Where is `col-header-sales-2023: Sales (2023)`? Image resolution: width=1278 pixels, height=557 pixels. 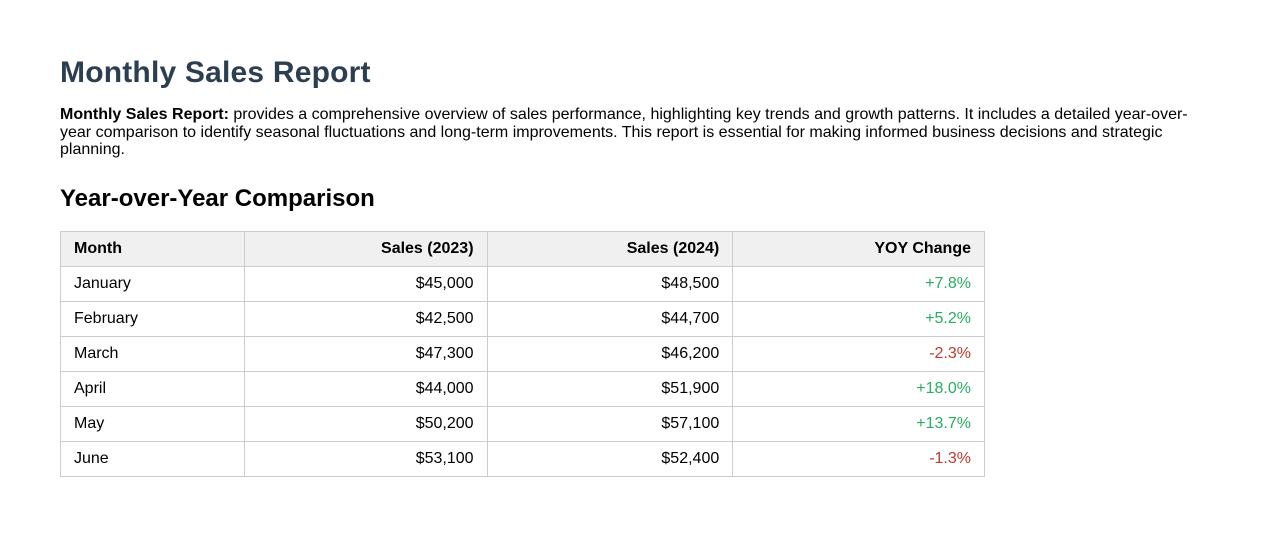
col-header-sales-2023: Sales (2023) is located at coordinates (365, 248).